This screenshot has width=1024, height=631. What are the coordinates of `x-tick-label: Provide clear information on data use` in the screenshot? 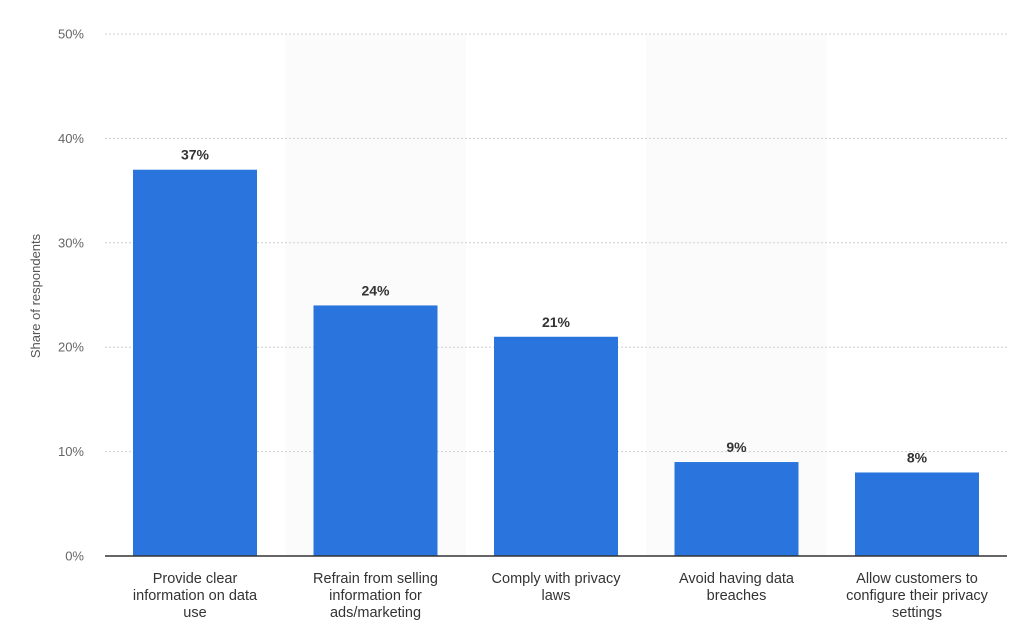 It's located at (195, 596).